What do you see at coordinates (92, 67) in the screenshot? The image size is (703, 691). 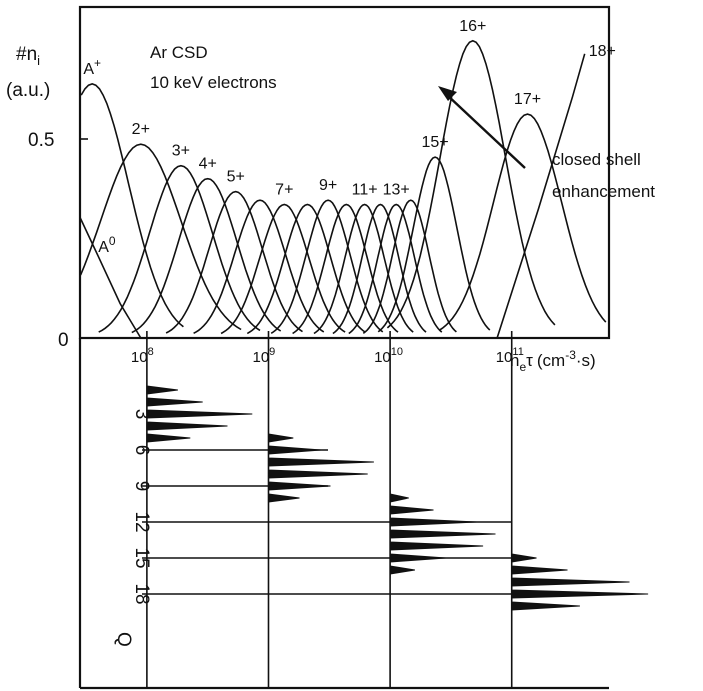 I see `peak-label-Aplus: A+` at bounding box center [92, 67].